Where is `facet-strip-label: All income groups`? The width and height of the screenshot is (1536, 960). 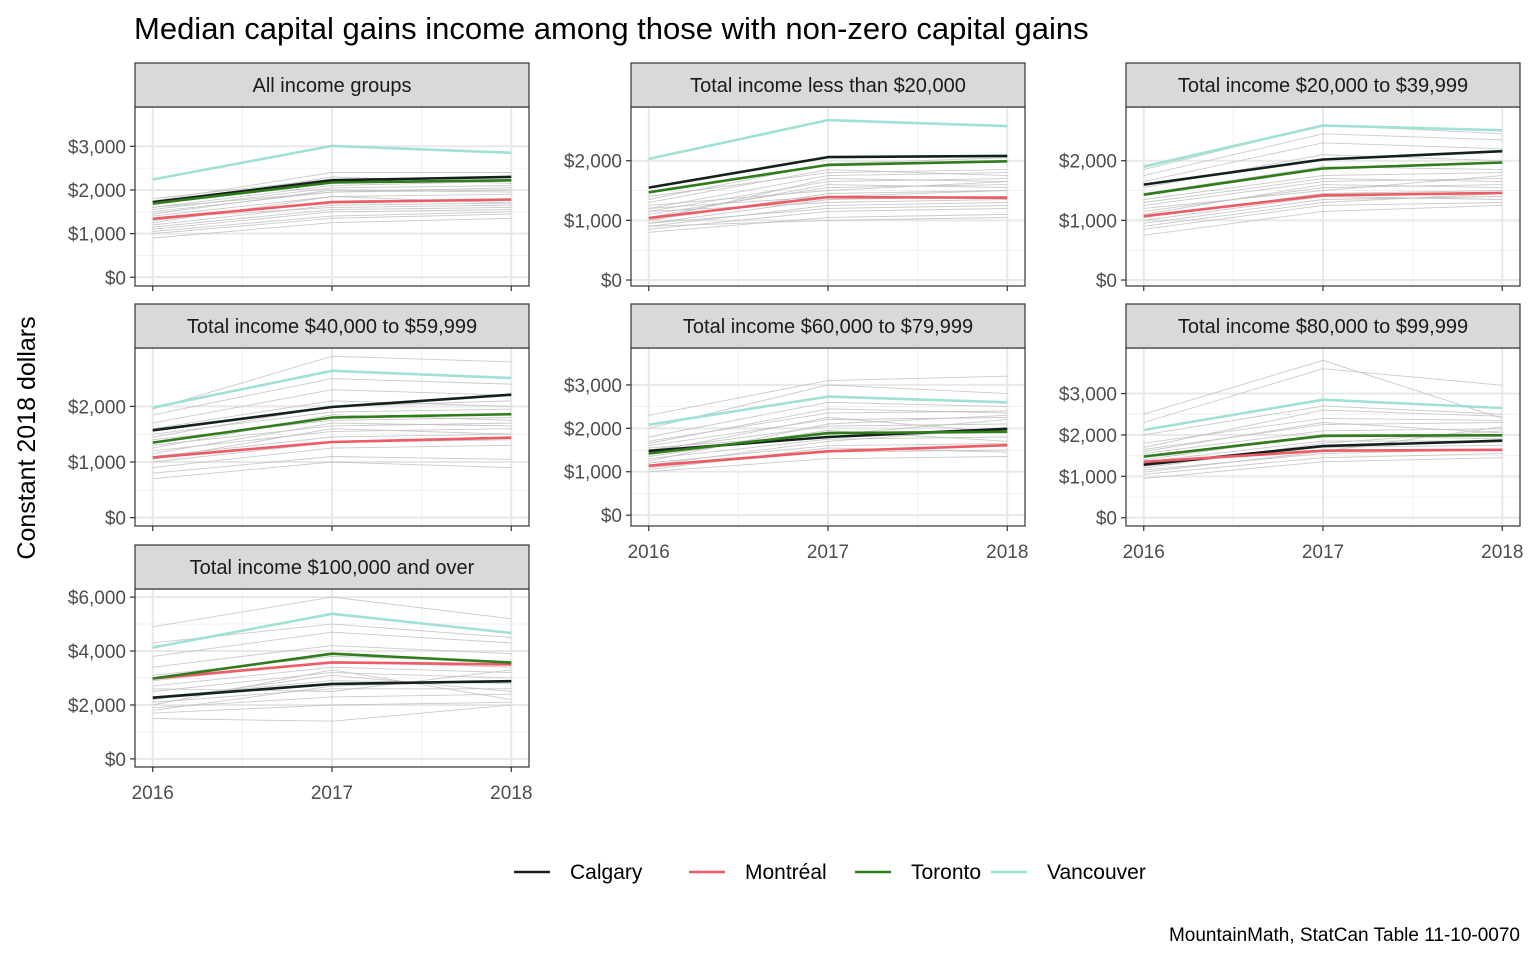
facet-strip-label: All income groups is located at coordinates (332, 86).